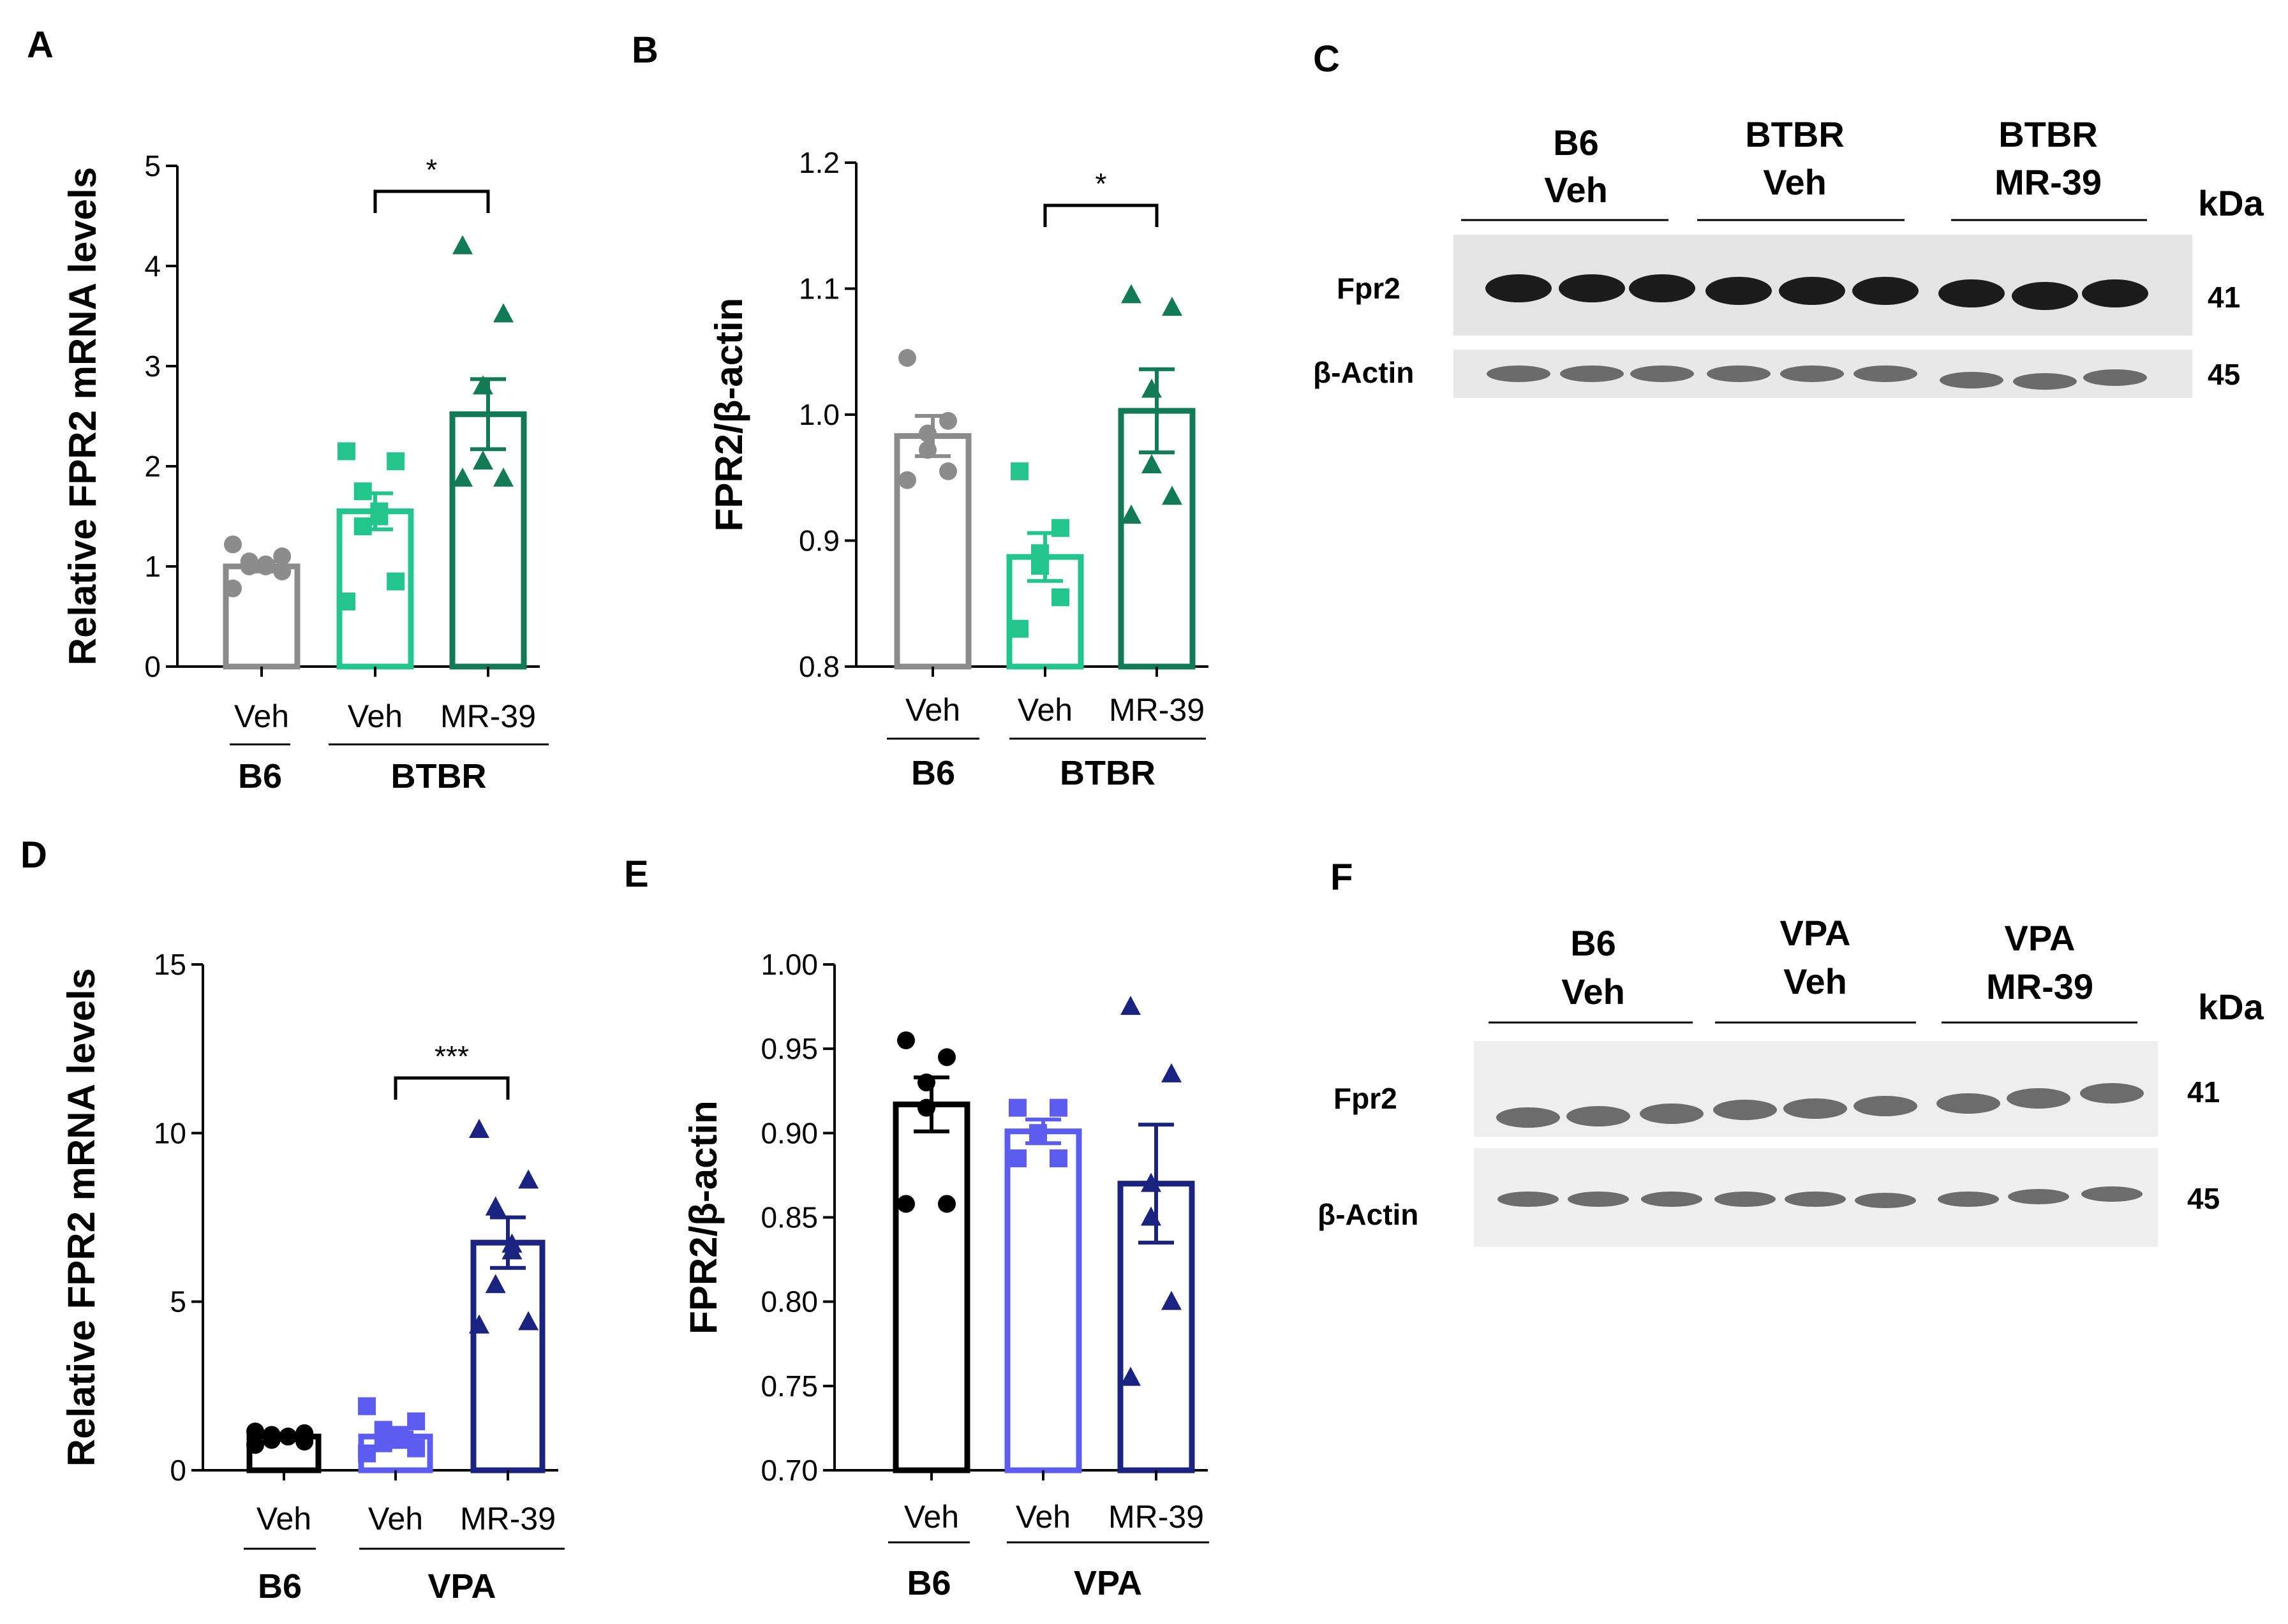 The image size is (2288, 1624). Describe the element at coordinates (645, 50) in the screenshot. I see `panel-label-b: B` at that location.